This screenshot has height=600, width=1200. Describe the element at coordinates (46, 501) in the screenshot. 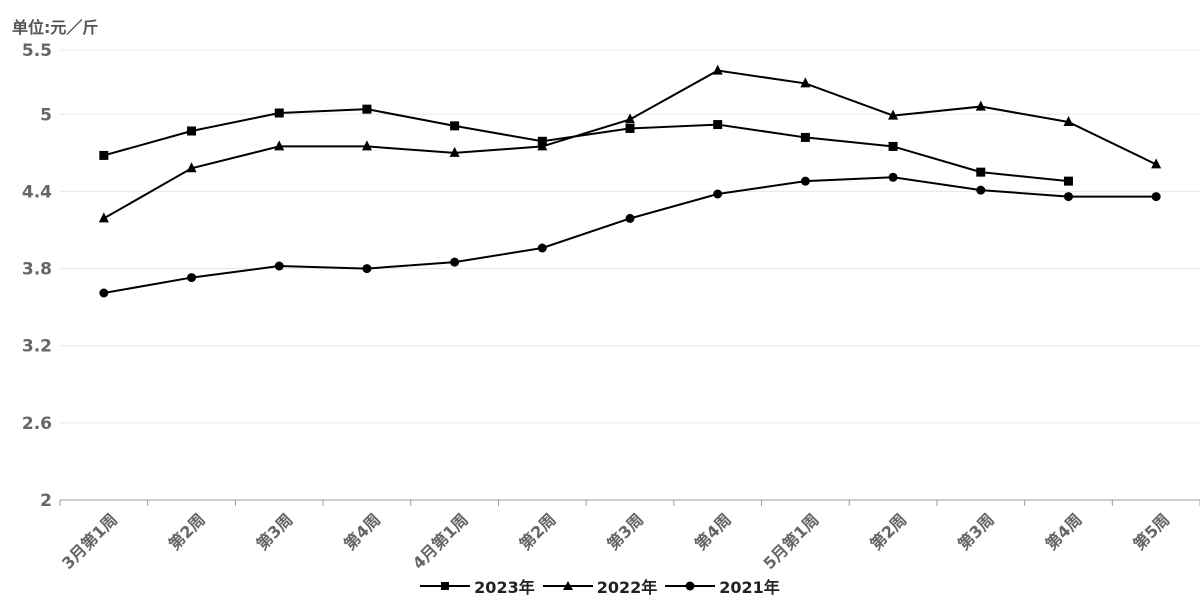

I see `y-tick-label: 2` at that location.